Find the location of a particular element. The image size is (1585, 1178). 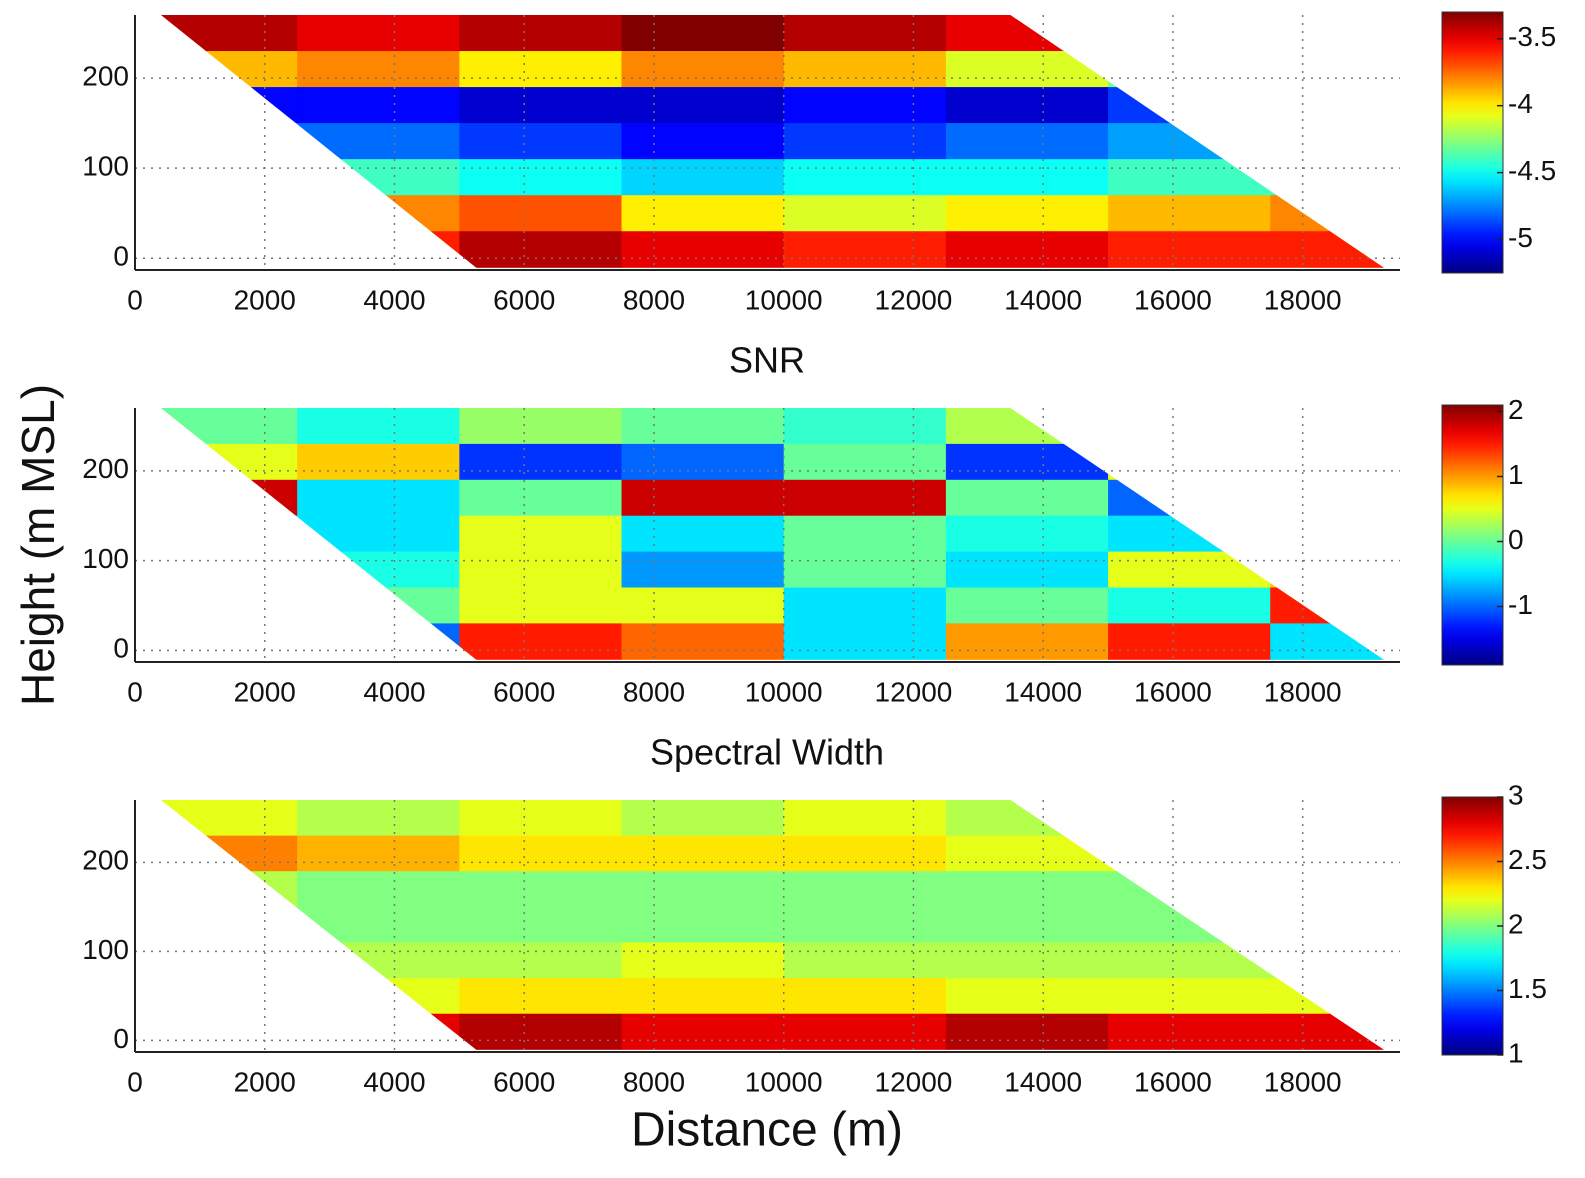

colorbar-tick-label: 2.5 is located at coordinates (1527, 859).